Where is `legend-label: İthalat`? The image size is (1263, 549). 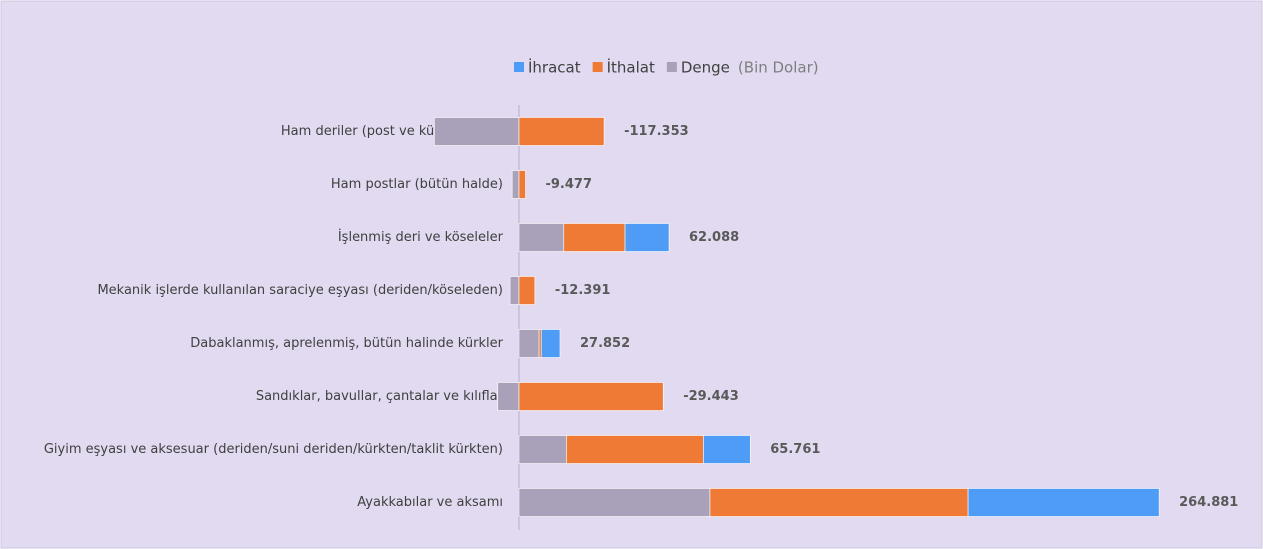 legend-label: İthalat is located at coordinates (631, 67).